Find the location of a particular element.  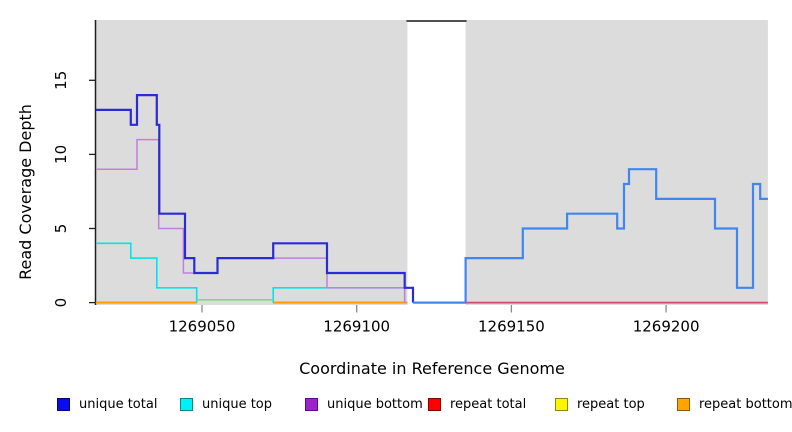

legend-item-repeat-bottom: repeat bottom is located at coordinates (734, 404).